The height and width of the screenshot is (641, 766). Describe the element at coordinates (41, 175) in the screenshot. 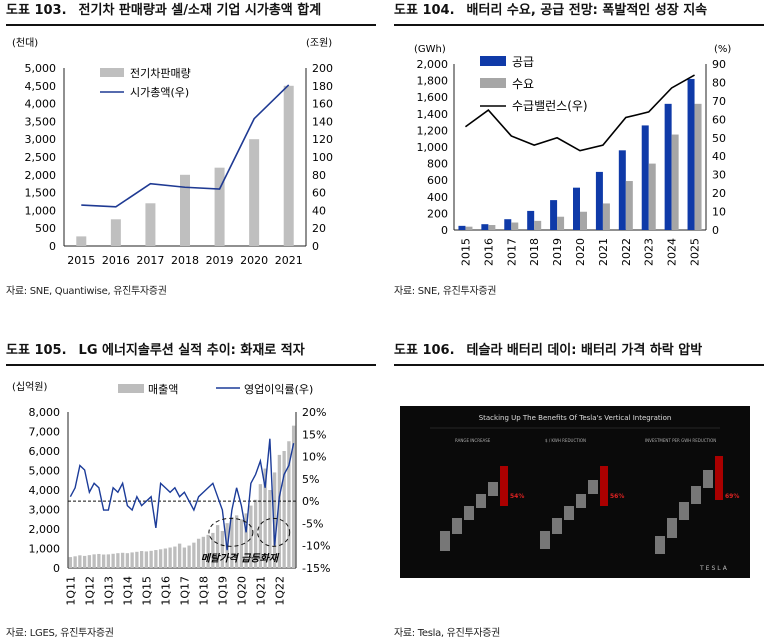

I see `y-tick-label: 2,000` at that location.